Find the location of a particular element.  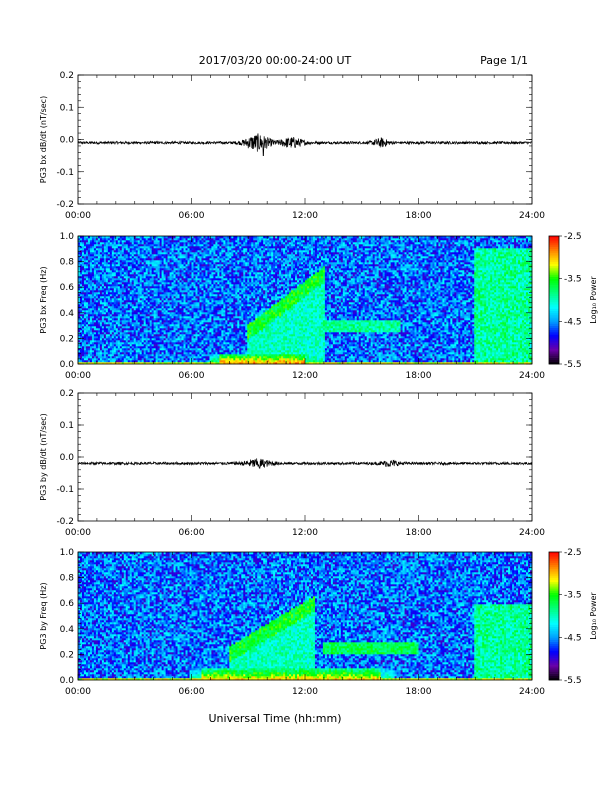

y-tick-label: -0.2 is located at coordinates (65, 205).